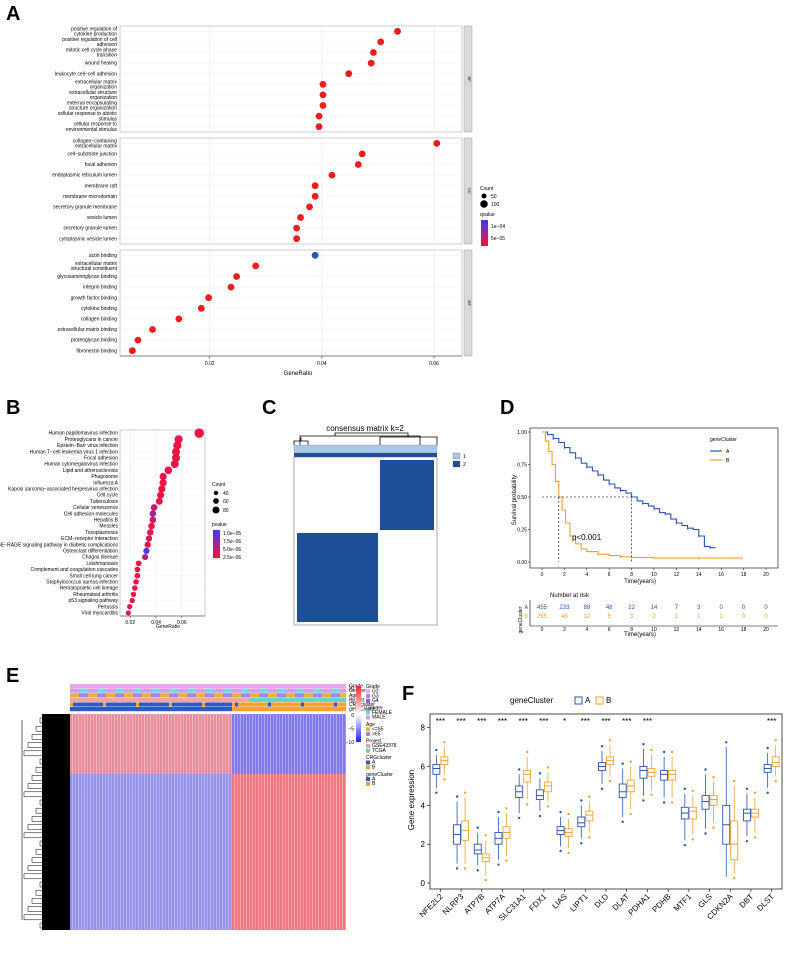  Describe the element at coordinates (677, 630) in the screenshot. I see `panel-d-risk-x-tick-label: 12` at that location.